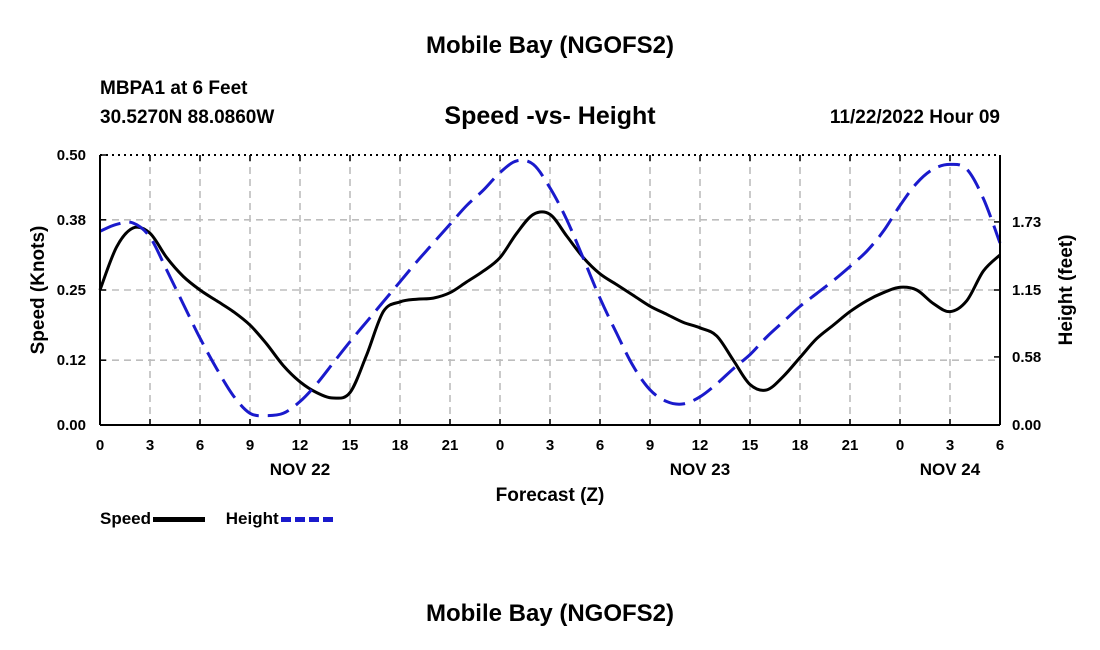 This screenshot has height=650, width=1100. Describe the element at coordinates (950, 469) in the screenshot. I see `date-label: NOV 24` at that location.